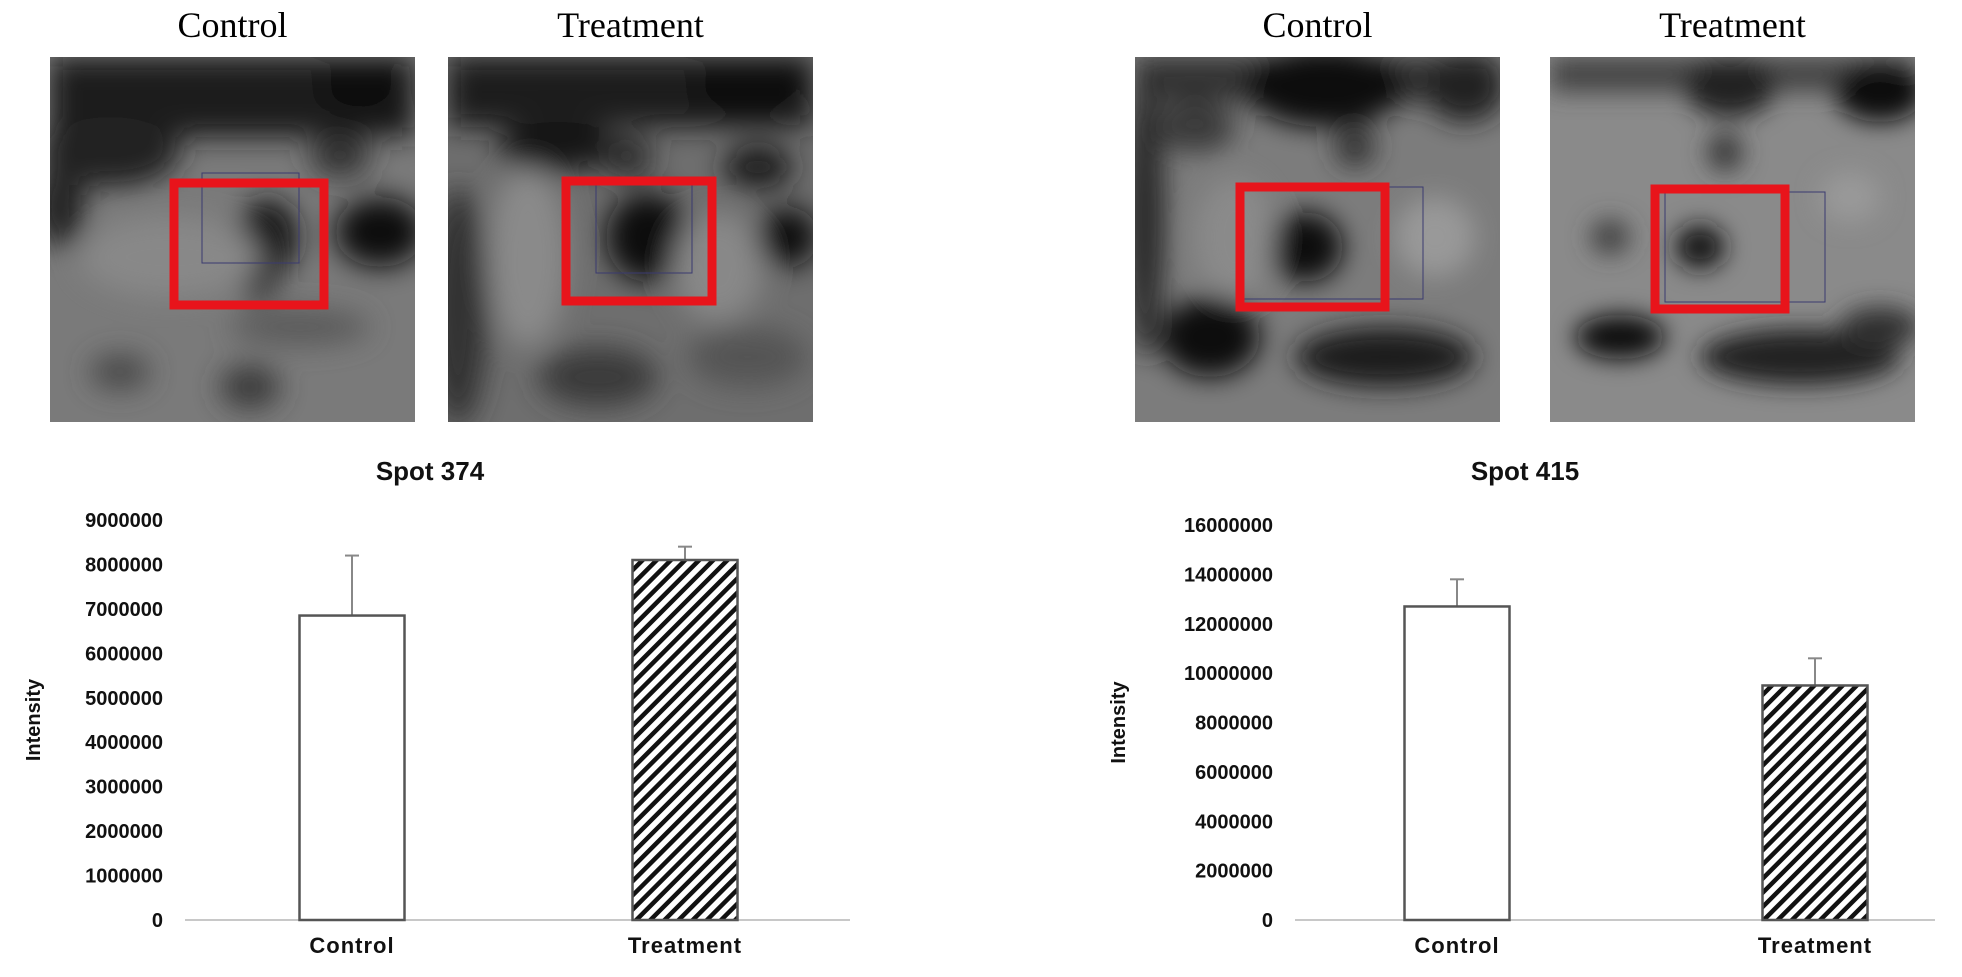 Image resolution: width=1962 pixels, height=977 pixels. I want to click on y-tick-label: 10000000, so click(1228, 674).